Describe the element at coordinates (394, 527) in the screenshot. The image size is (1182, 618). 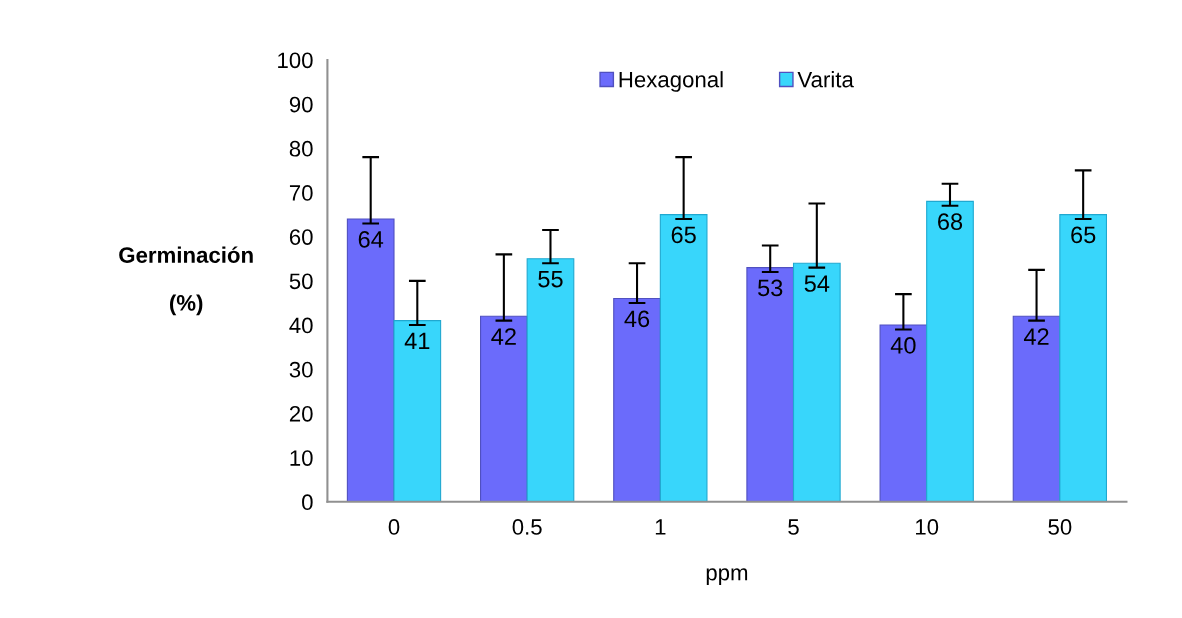
I see `x-tick-label: 0` at that location.